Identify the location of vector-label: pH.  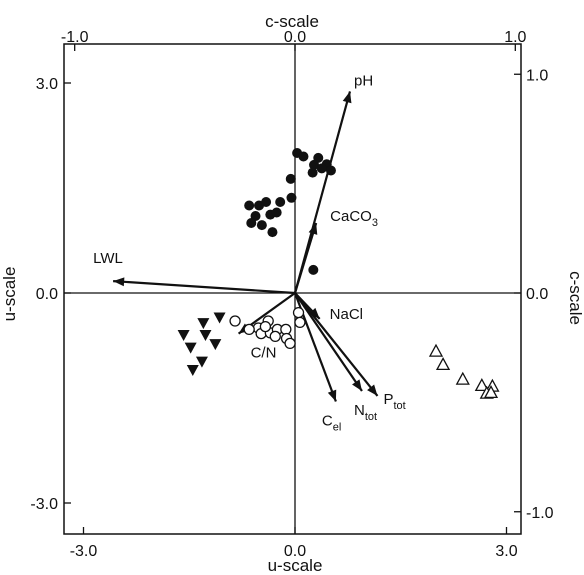
(363, 80).